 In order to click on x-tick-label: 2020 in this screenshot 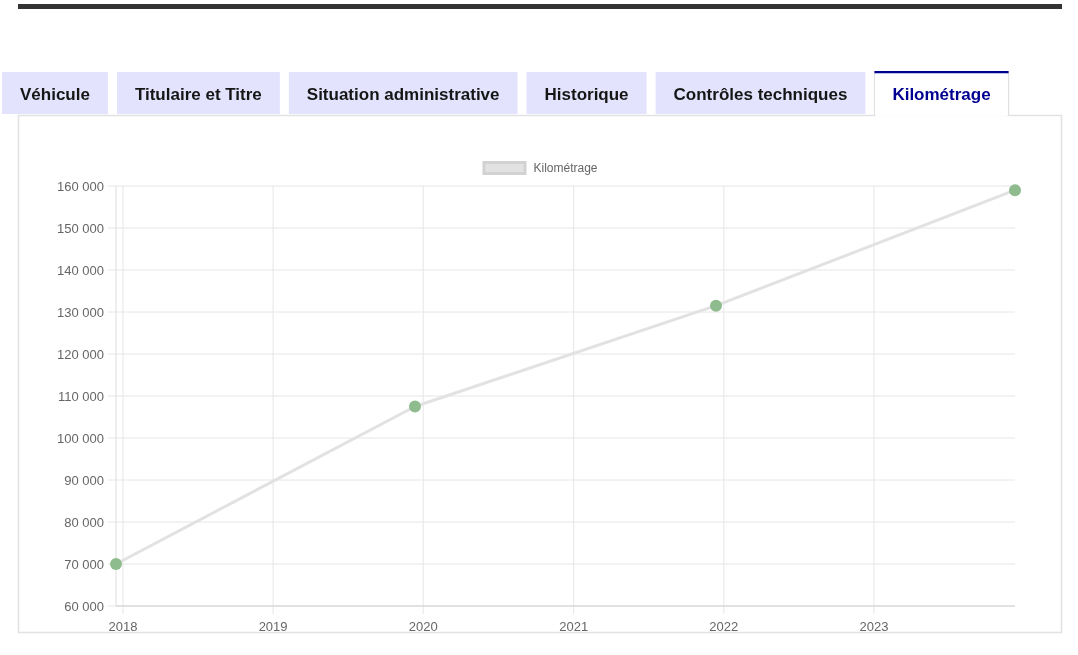, I will do `click(423, 626)`.